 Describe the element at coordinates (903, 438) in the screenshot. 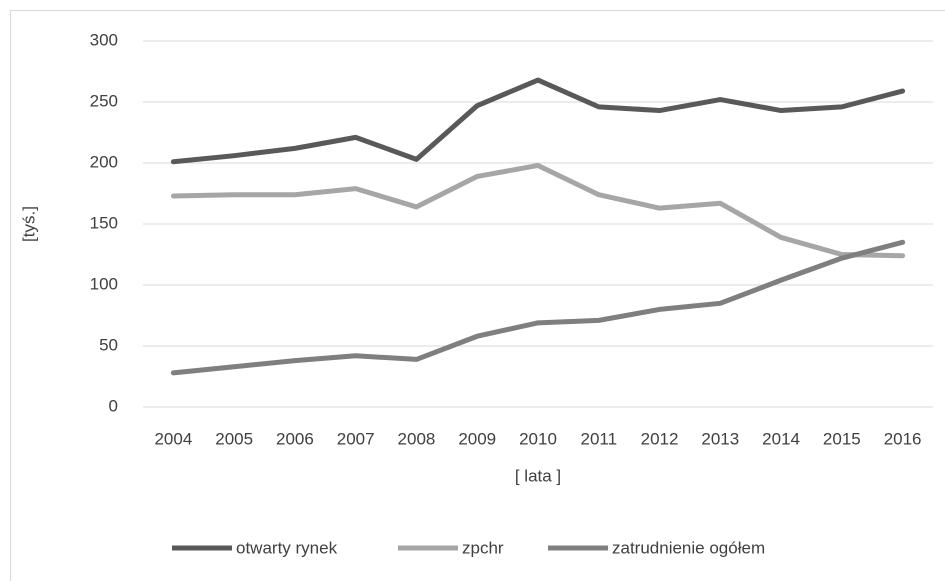

I see `x-tick-label: 2016` at that location.